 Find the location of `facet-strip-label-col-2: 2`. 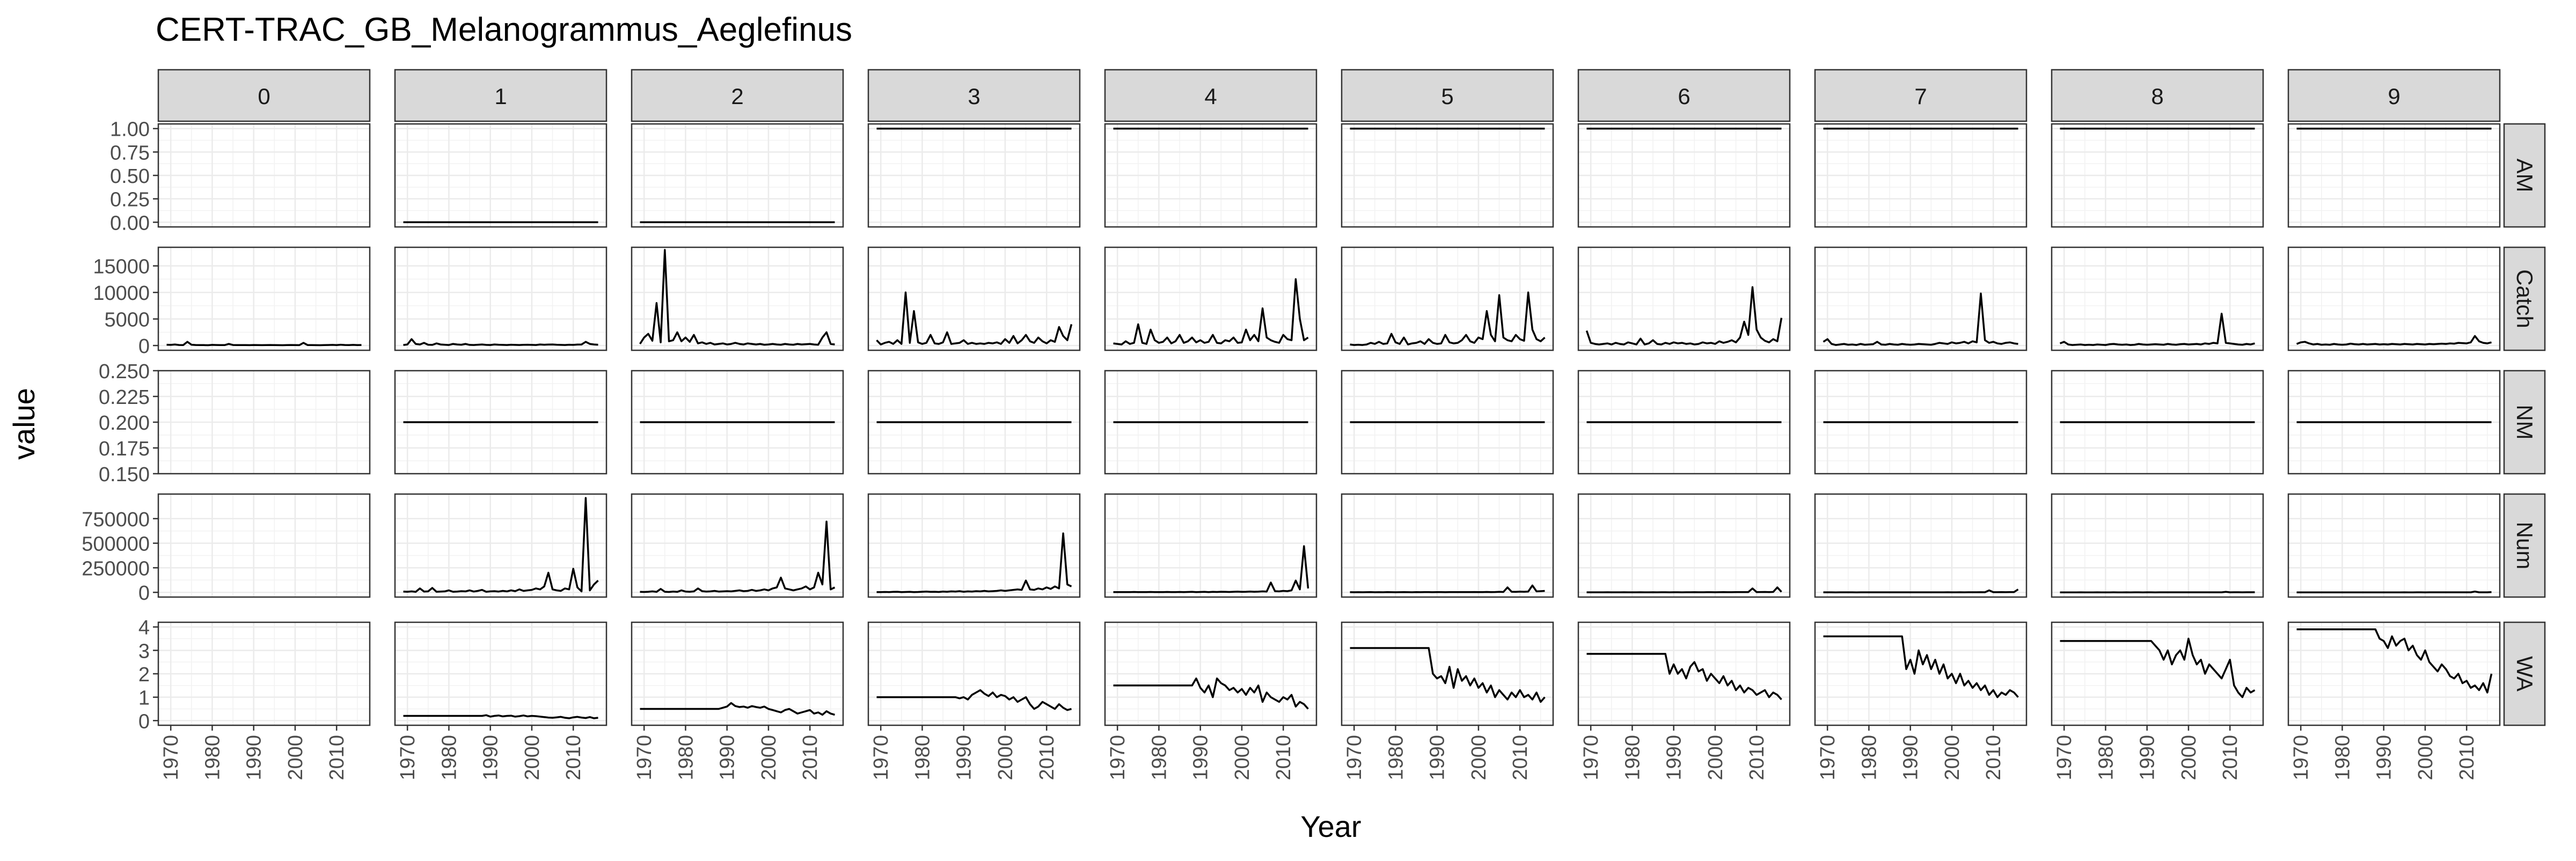

facet-strip-label-col-2: 2 is located at coordinates (737, 96).